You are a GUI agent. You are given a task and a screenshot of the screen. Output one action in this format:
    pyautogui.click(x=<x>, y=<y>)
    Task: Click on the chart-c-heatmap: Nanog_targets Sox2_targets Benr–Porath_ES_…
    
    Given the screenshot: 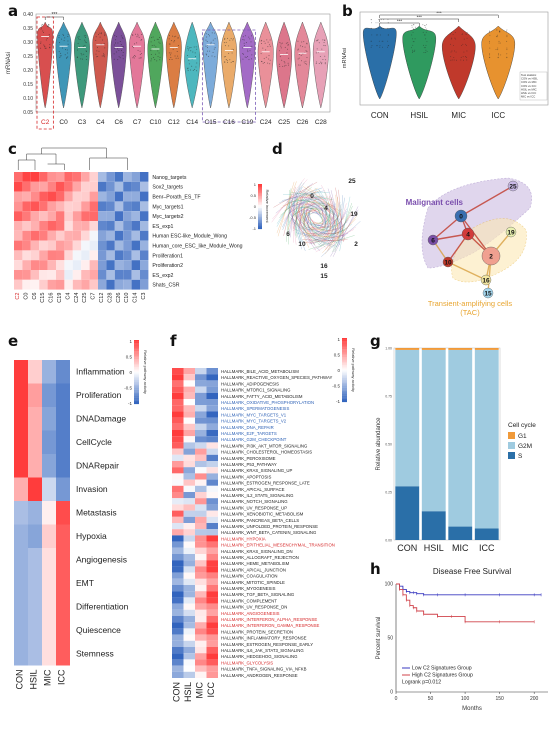 What is the action you would take?
    pyautogui.click(x=142, y=225)
    